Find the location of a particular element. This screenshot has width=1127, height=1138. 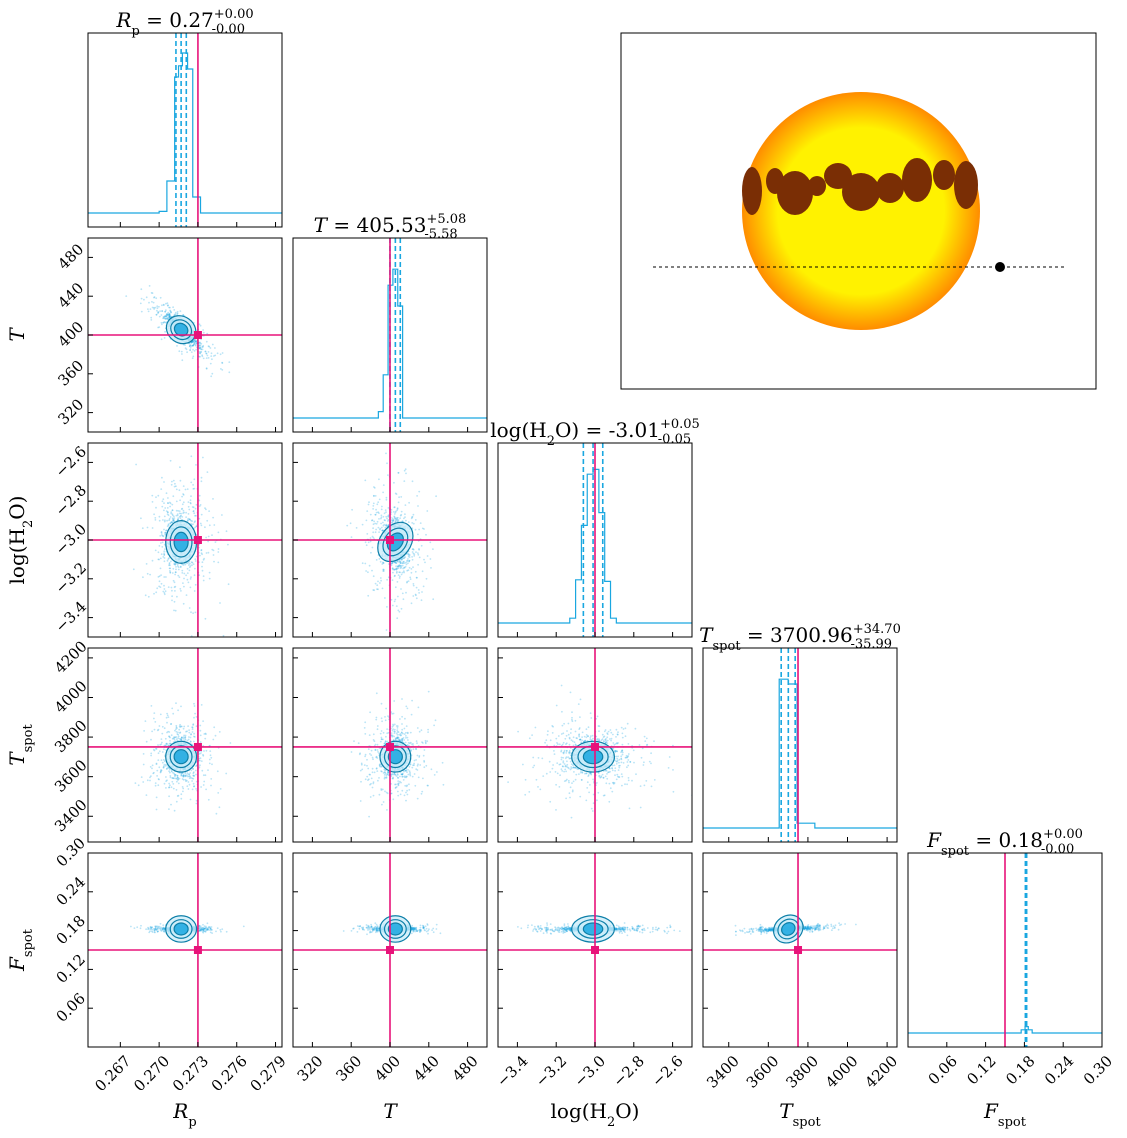

truth-marker is located at coordinates (198, 747).